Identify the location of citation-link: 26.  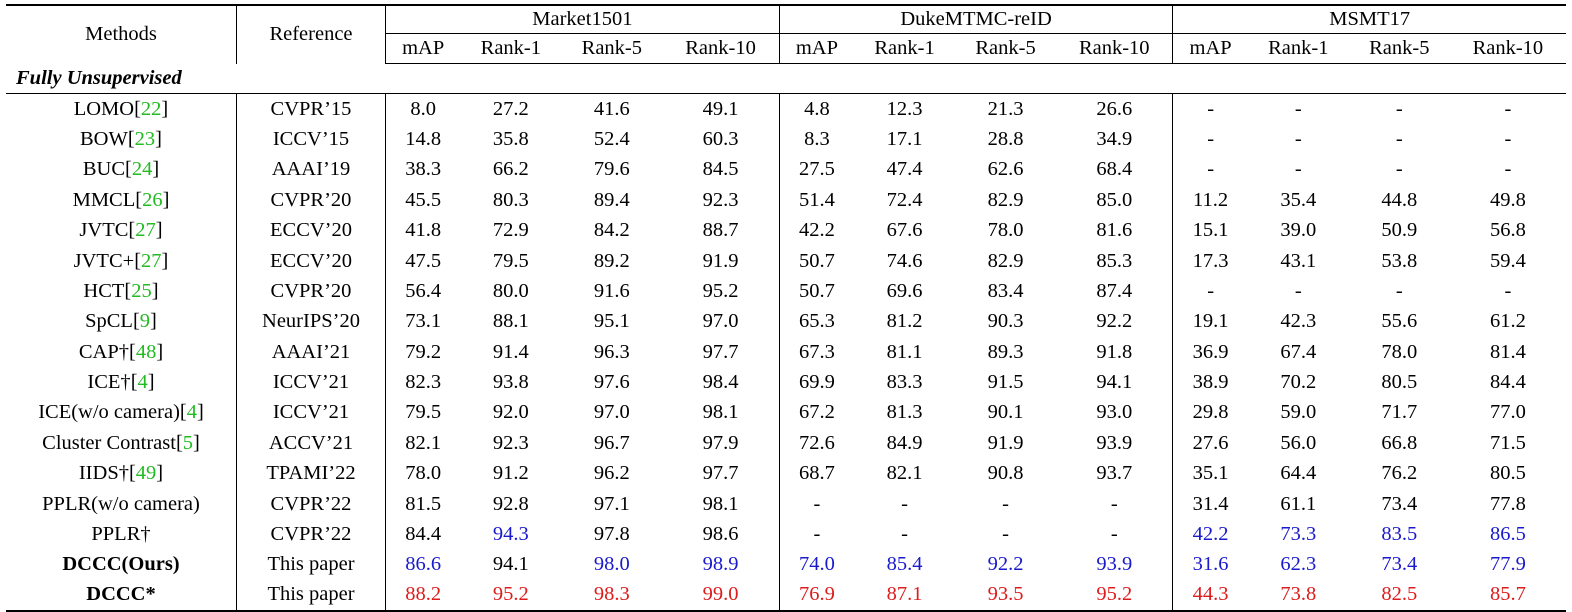
(152, 199).